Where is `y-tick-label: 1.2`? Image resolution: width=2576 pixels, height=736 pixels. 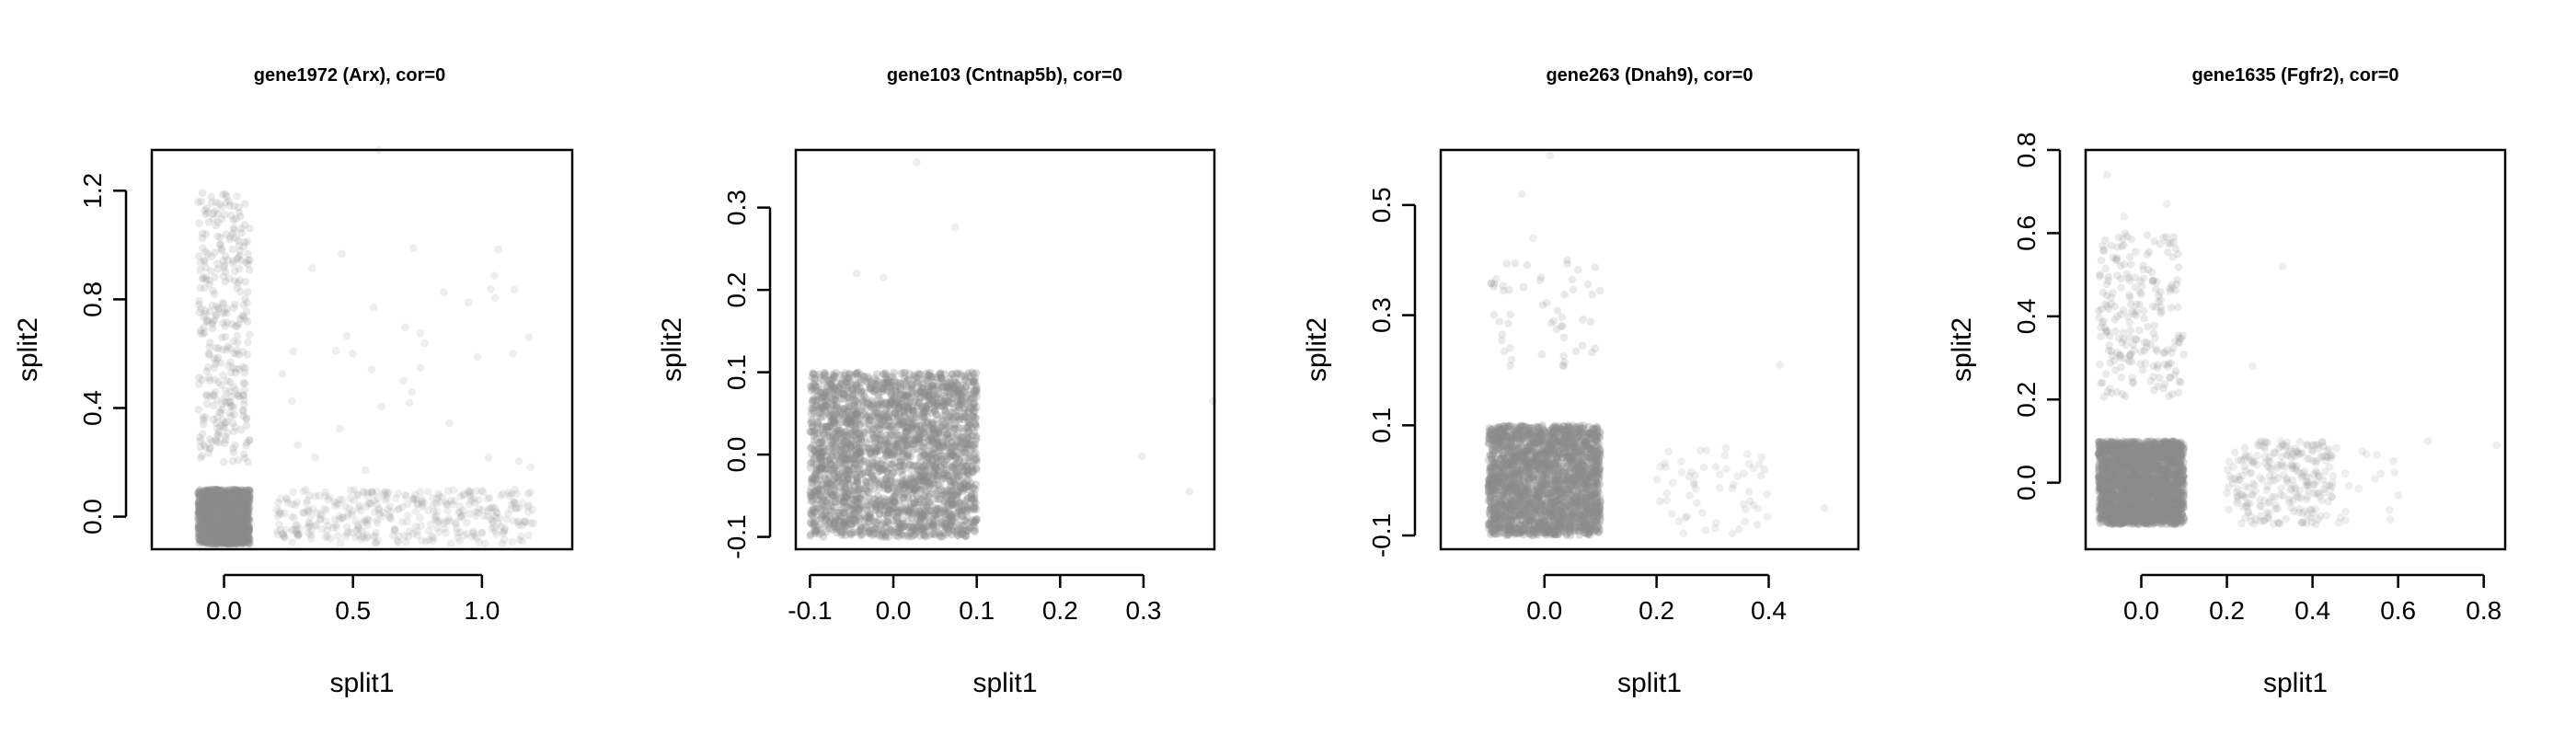
y-tick-label: 1.2 is located at coordinates (92, 191).